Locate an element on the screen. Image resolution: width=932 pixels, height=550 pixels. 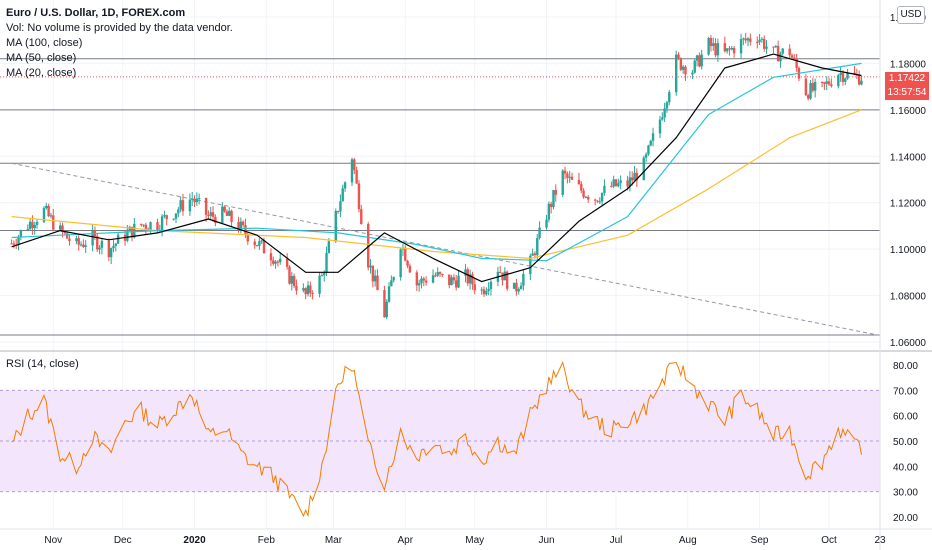
legend-ma100: MA (100, close) is located at coordinates (44, 43).